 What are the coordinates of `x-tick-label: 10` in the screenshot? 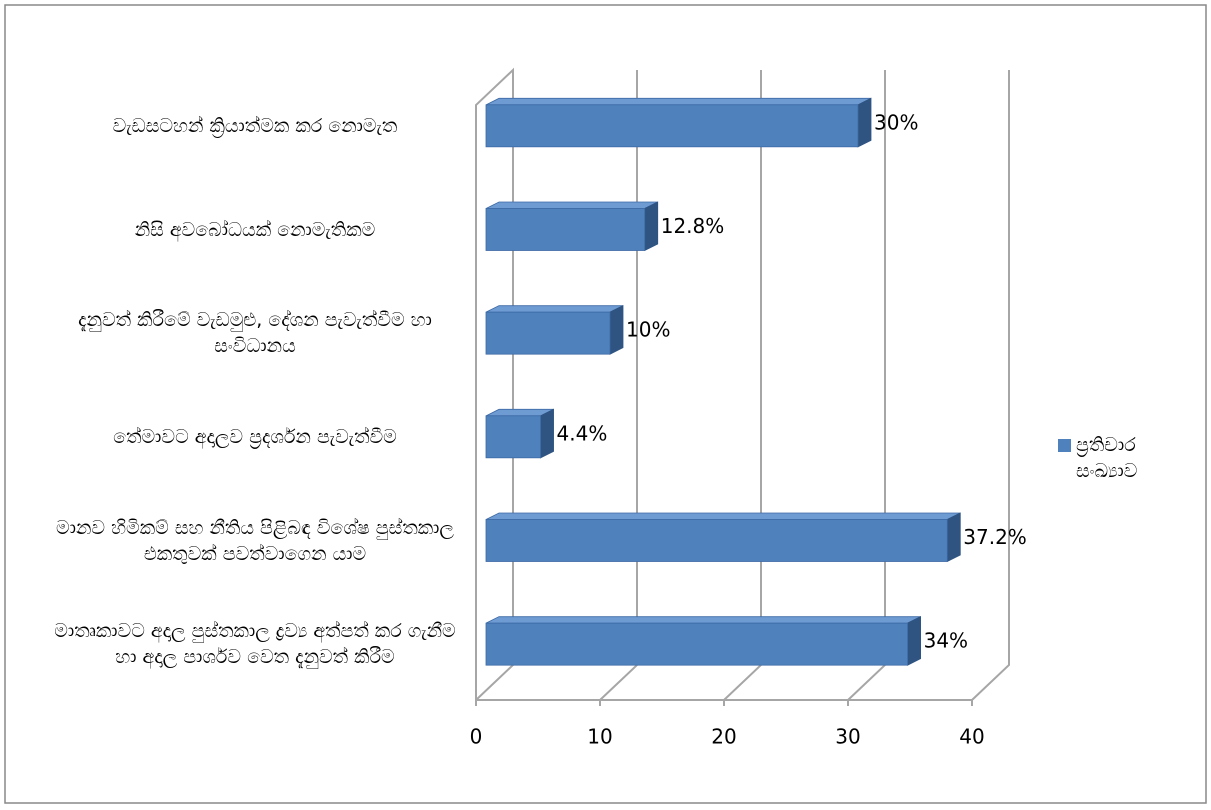 It's located at (599, 737).